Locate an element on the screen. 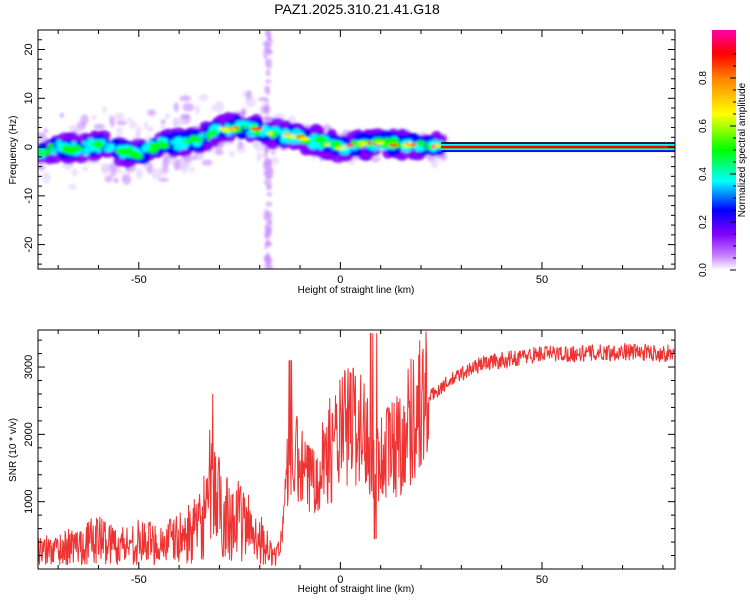 The image size is (750, 600). colorbar-ticks: 0.0 0.2 0.4 0.6 0.8 is located at coordinates (717, 165).